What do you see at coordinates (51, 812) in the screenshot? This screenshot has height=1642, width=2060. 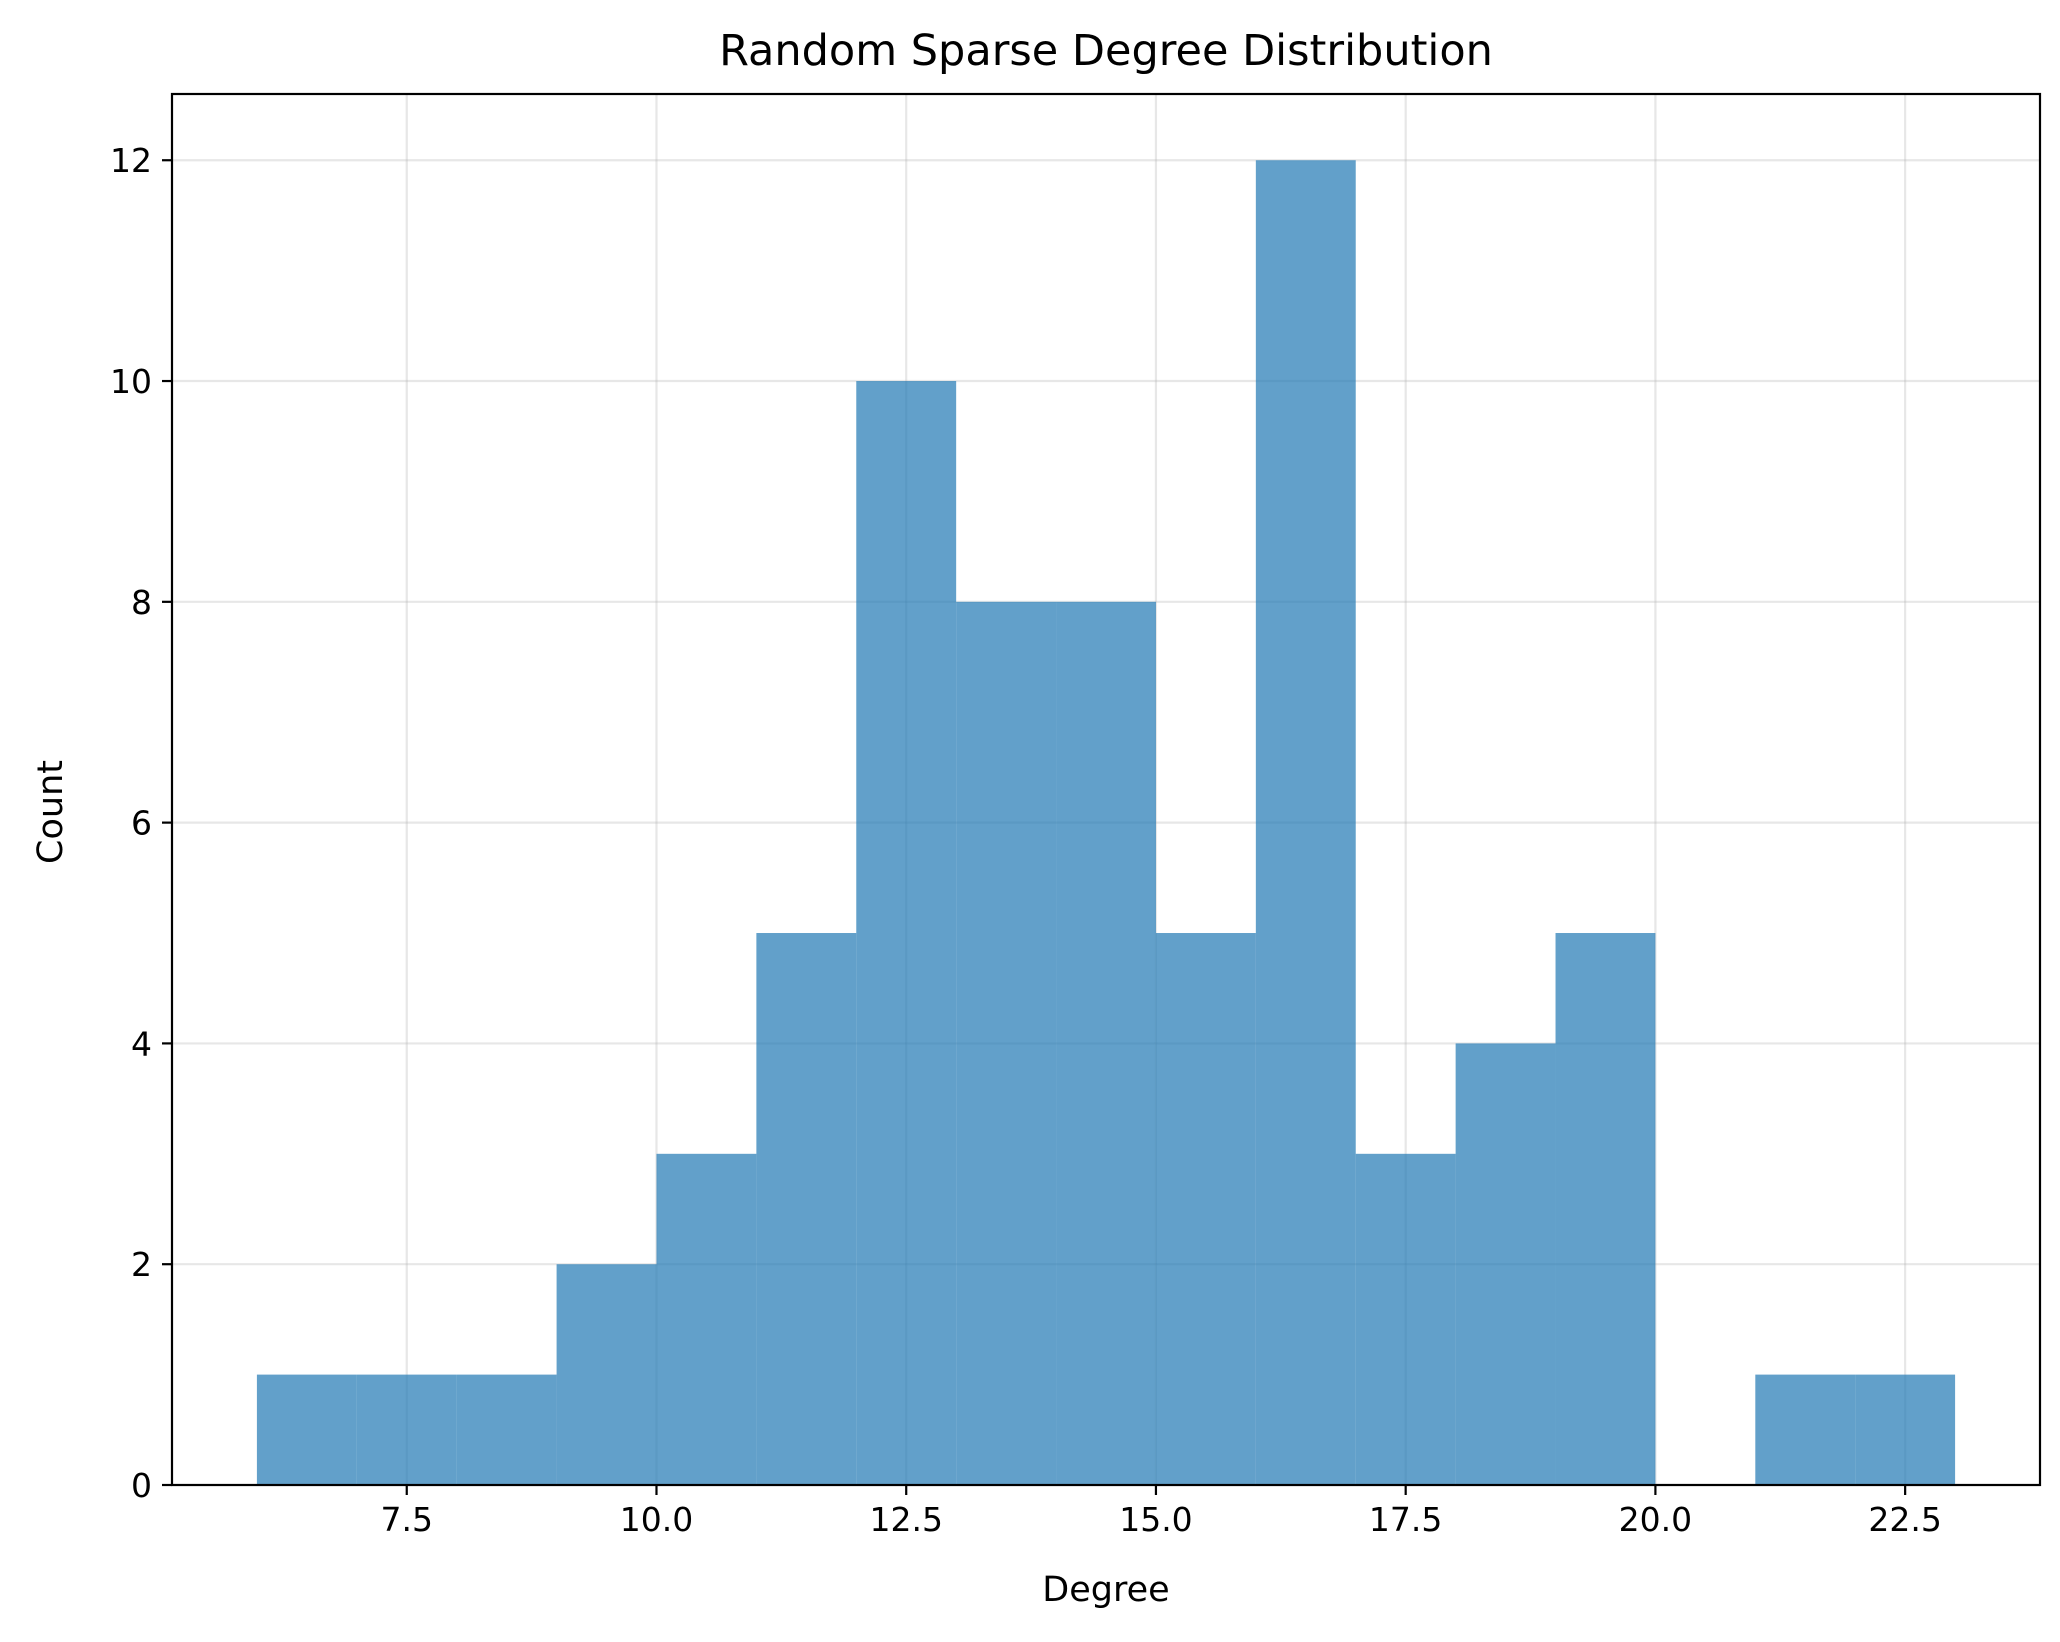 I see `y-axis-label: Count` at bounding box center [51, 812].